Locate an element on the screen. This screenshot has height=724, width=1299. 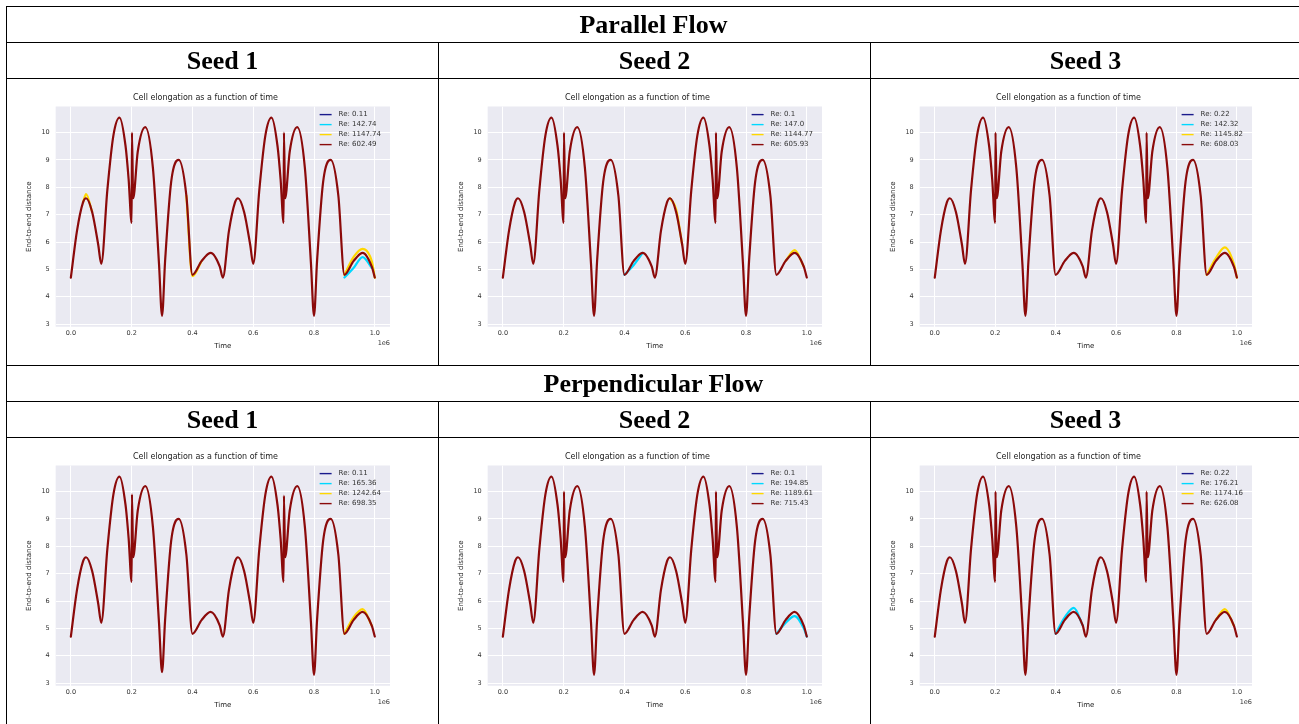
text: Perpendicular Flow is located at coordinates (652, 383).